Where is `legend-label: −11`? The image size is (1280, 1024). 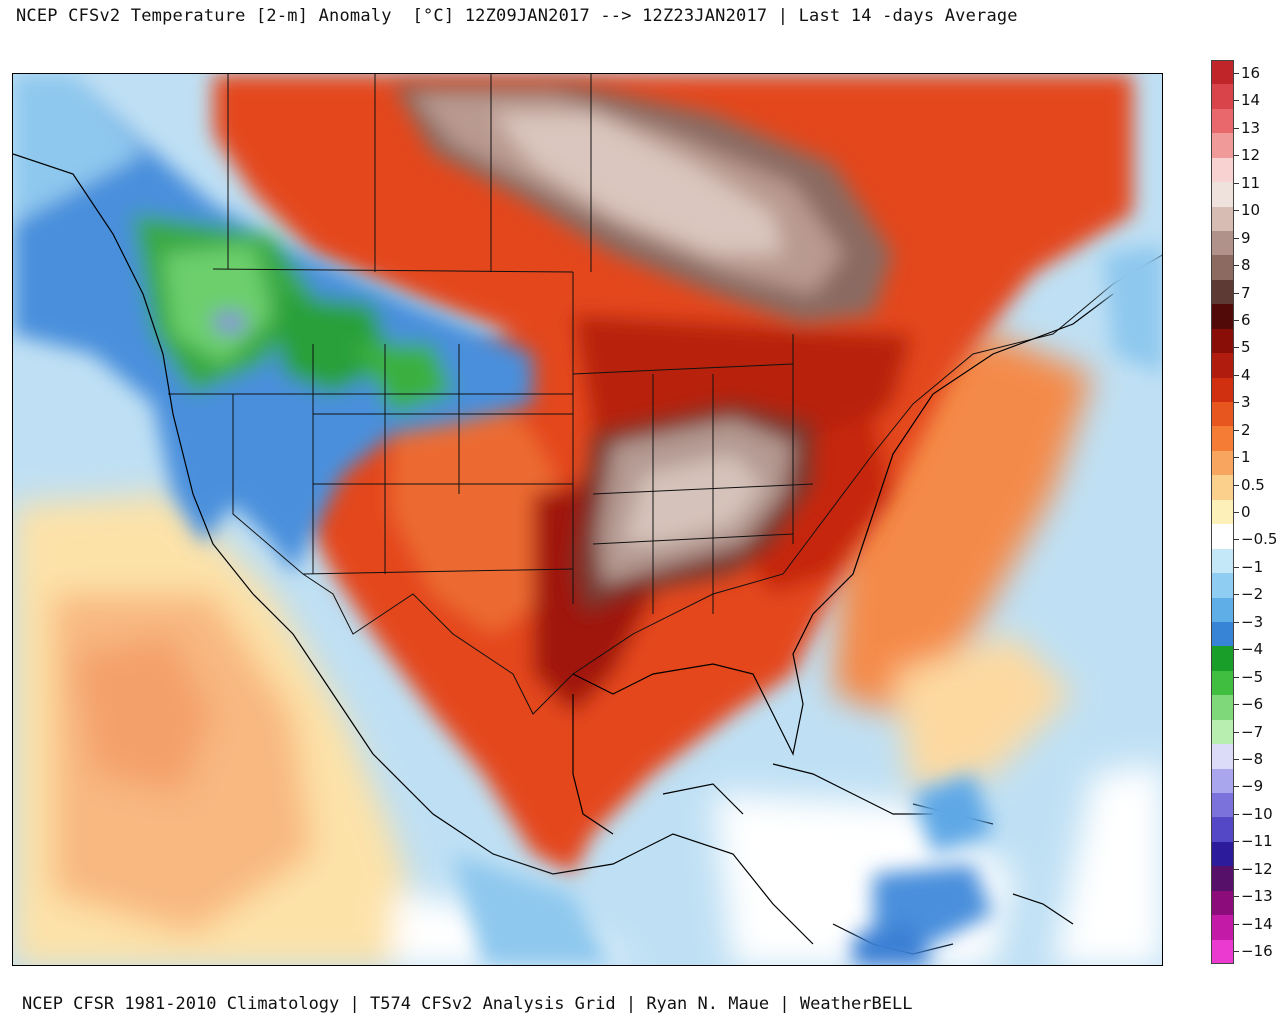
legend-label: −11 is located at coordinates (1257, 841).